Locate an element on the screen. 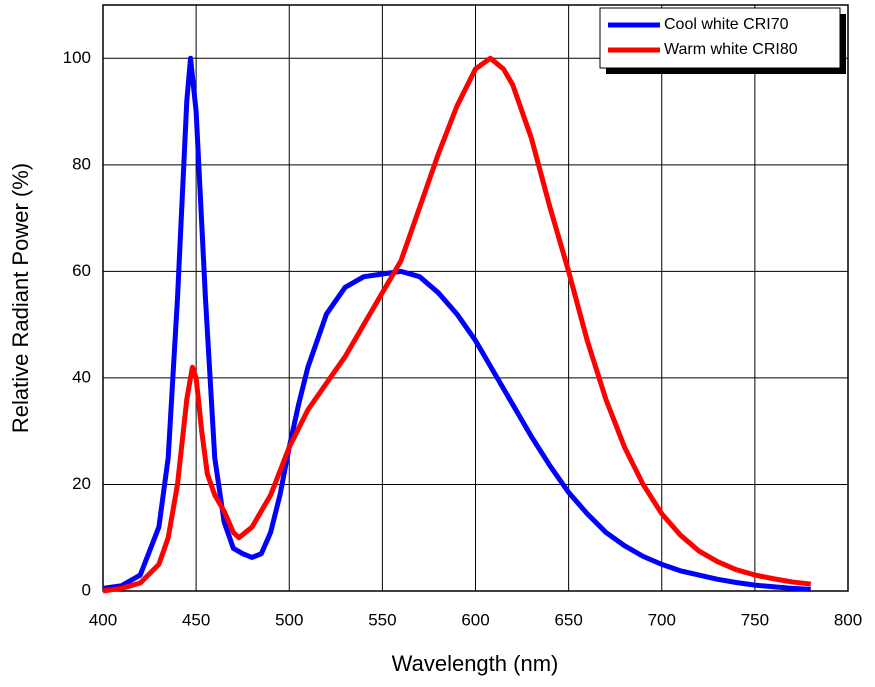  x-tick-label: 800 is located at coordinates (848, 619).